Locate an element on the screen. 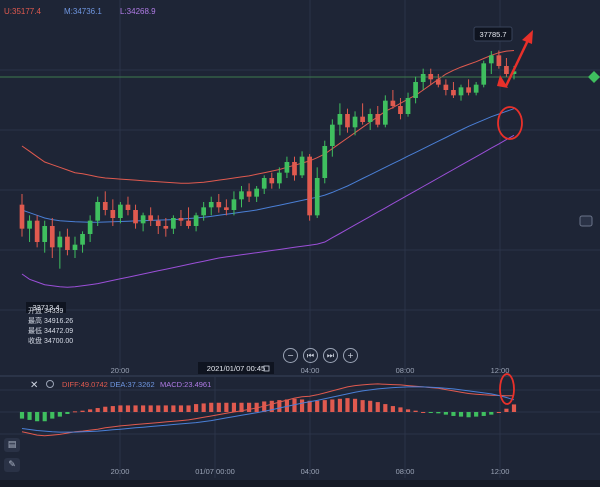 The height and width of the screenshot is (487, 600). hover-price-box is located at coordinates (46, 307).